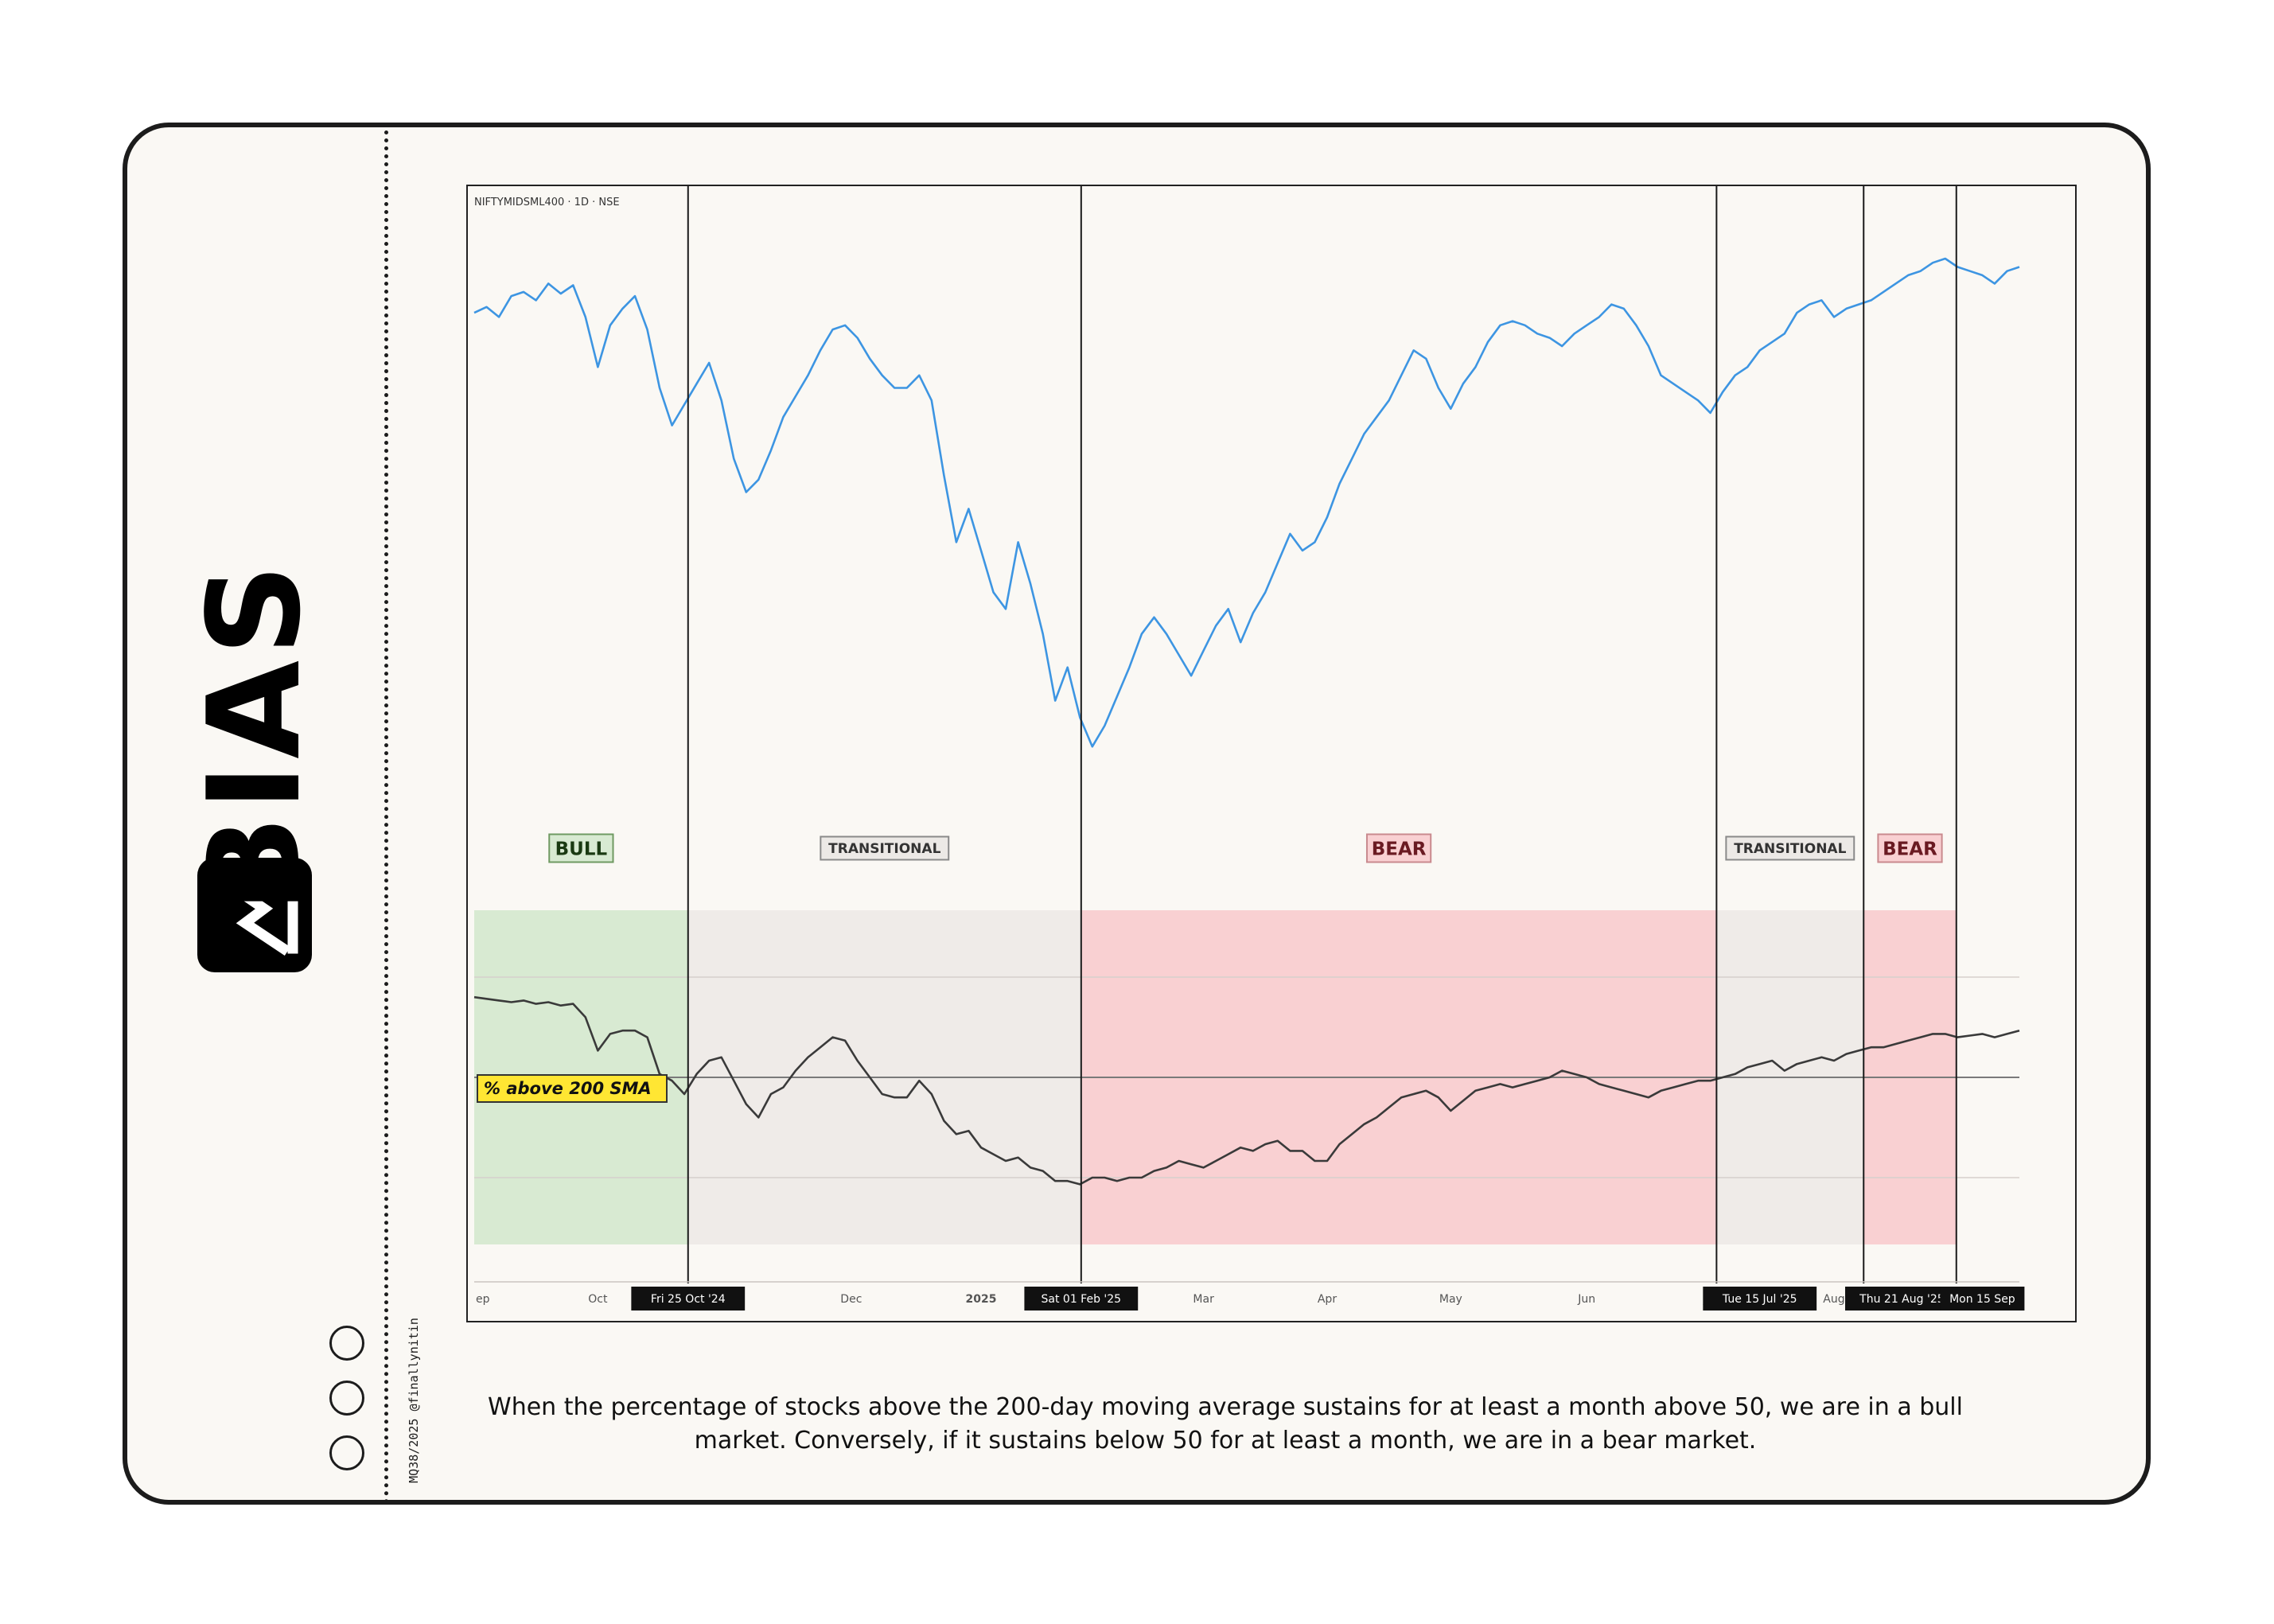  I want to click on x-tick-label: Oct, so click(598, 1299).